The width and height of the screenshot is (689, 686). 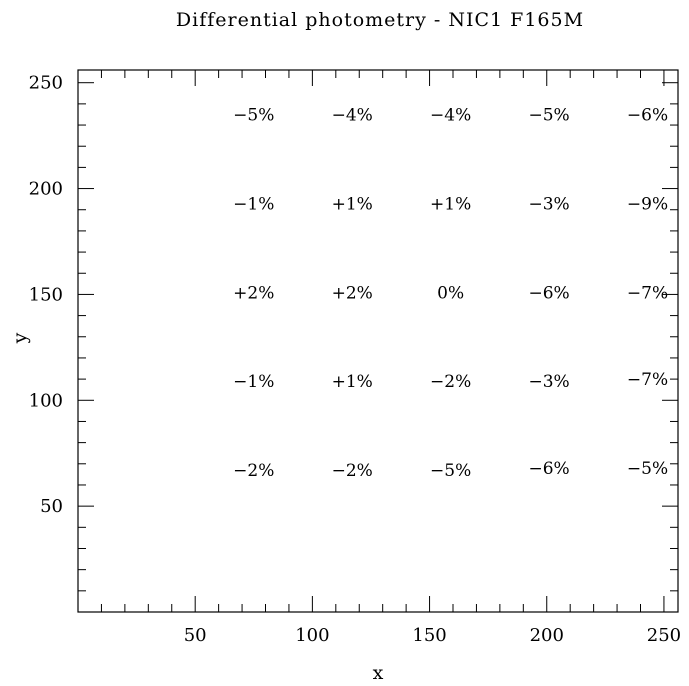 What do you see at coordinates (46, 400) in the screenshot?
I see `y-tick-label: 100` at bounding box center [46, 400].